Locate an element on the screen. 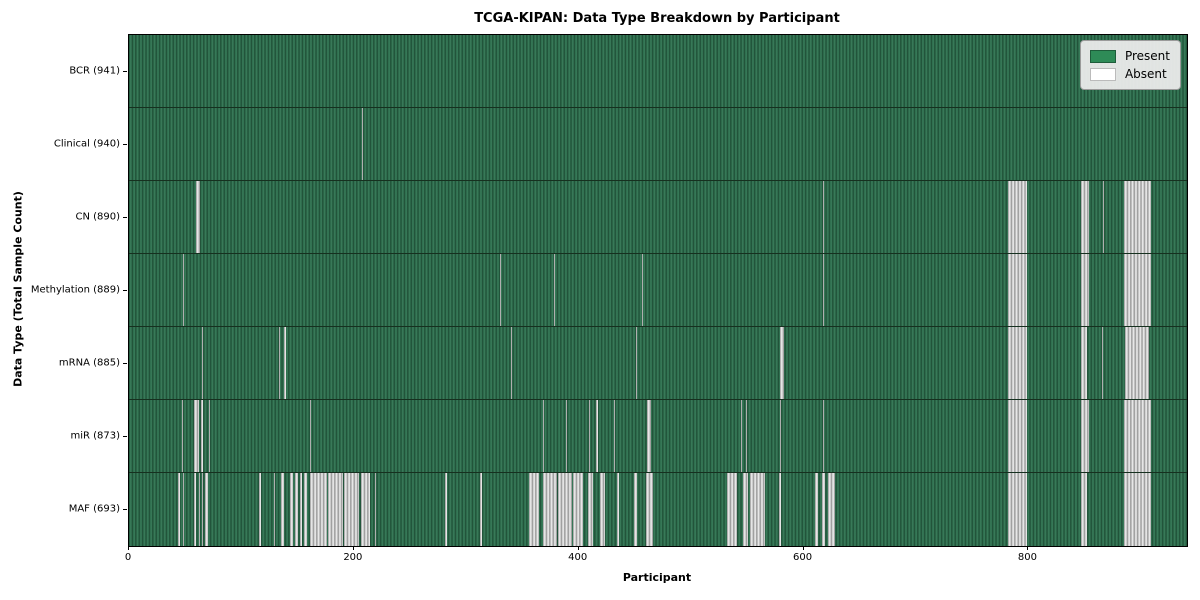 Image resolution: width=1200 pixels, height=600 pixels. y-tick-label: BCR (941) is located at coordinates (94, 70).